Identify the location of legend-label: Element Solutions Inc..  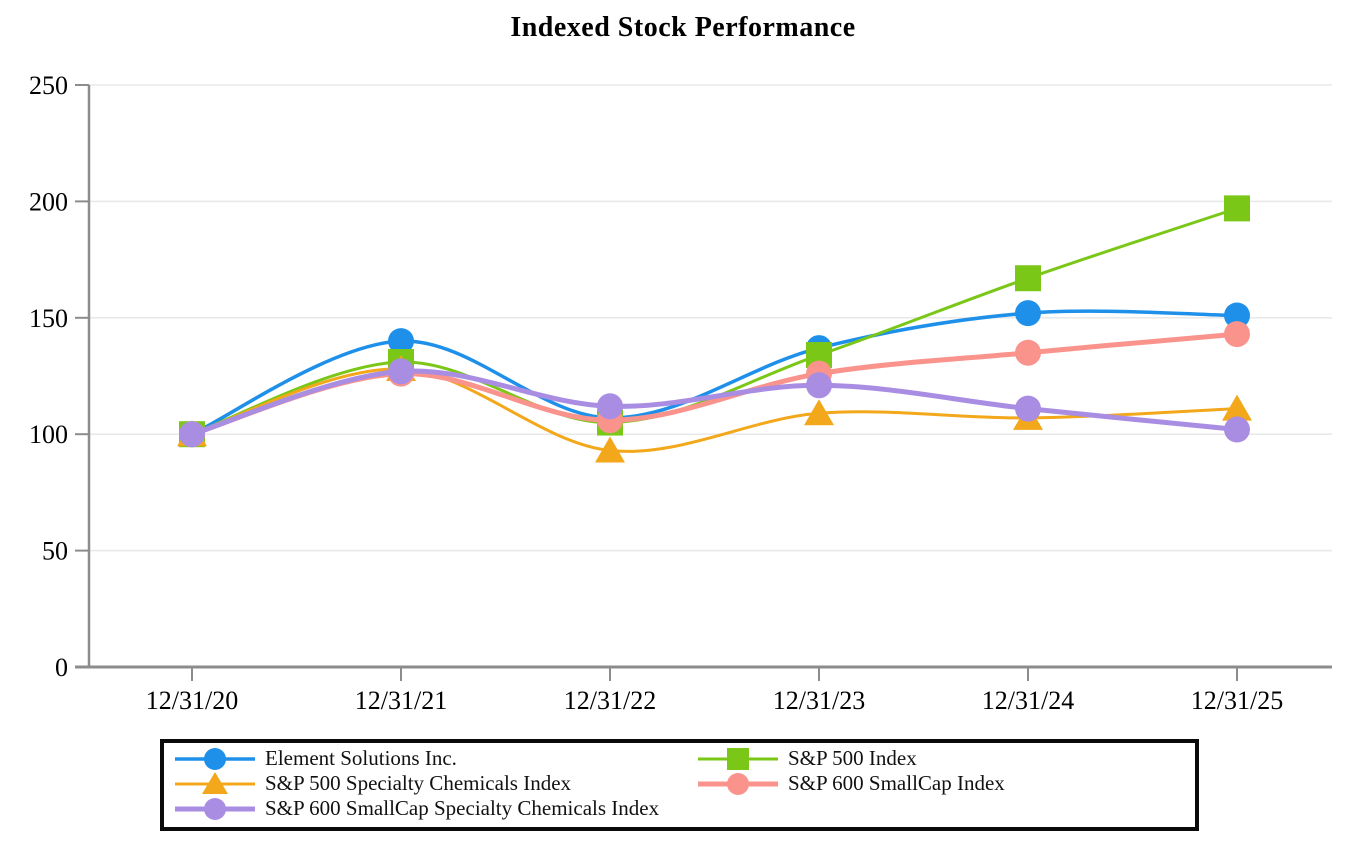
(361, 758).